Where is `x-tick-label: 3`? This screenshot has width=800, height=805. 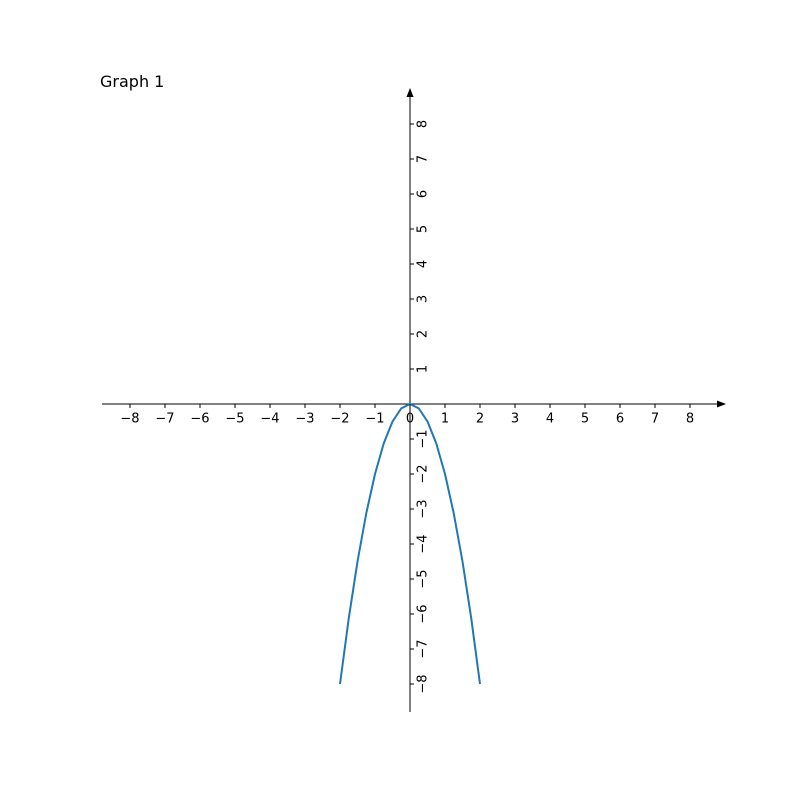 x-tick-label: 3 is located at coordinates (515, 419).